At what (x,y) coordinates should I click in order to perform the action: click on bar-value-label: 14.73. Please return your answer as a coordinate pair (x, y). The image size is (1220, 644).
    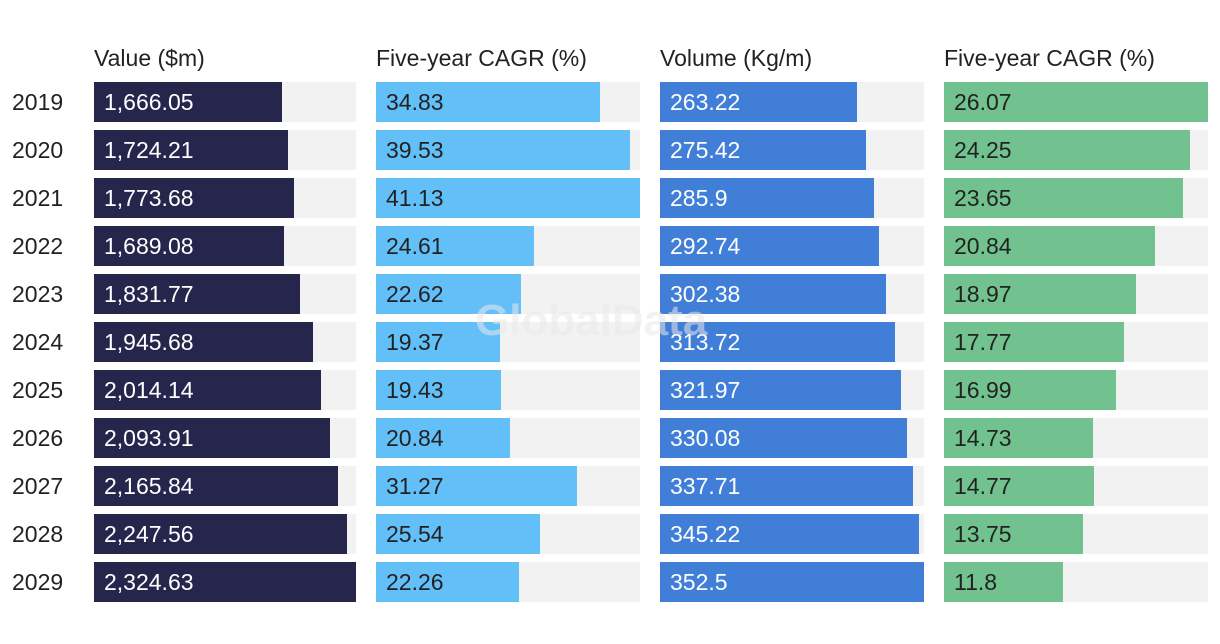
    Looking at the image, I should click on (983, 438).